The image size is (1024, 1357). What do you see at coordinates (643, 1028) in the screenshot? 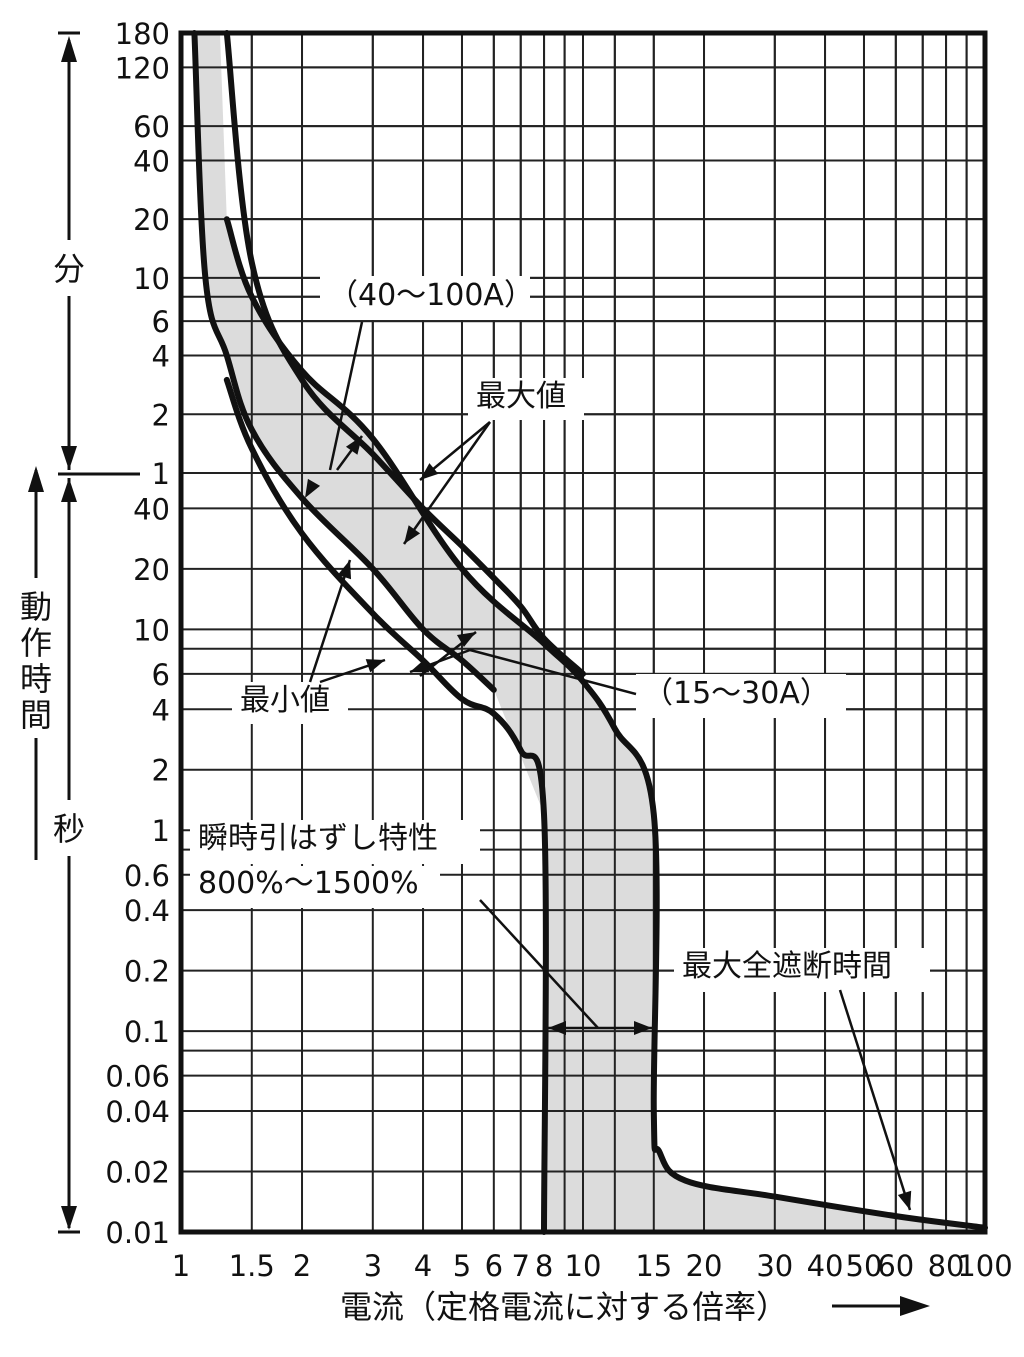
I see `leader-instant-right-head` at bounding box center [643, 1028].